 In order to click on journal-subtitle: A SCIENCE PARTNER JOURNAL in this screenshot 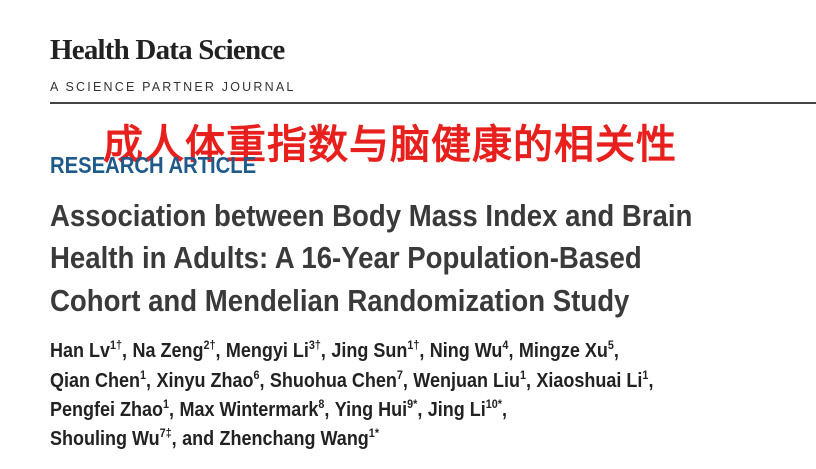, I will do `click(173, 87)`.